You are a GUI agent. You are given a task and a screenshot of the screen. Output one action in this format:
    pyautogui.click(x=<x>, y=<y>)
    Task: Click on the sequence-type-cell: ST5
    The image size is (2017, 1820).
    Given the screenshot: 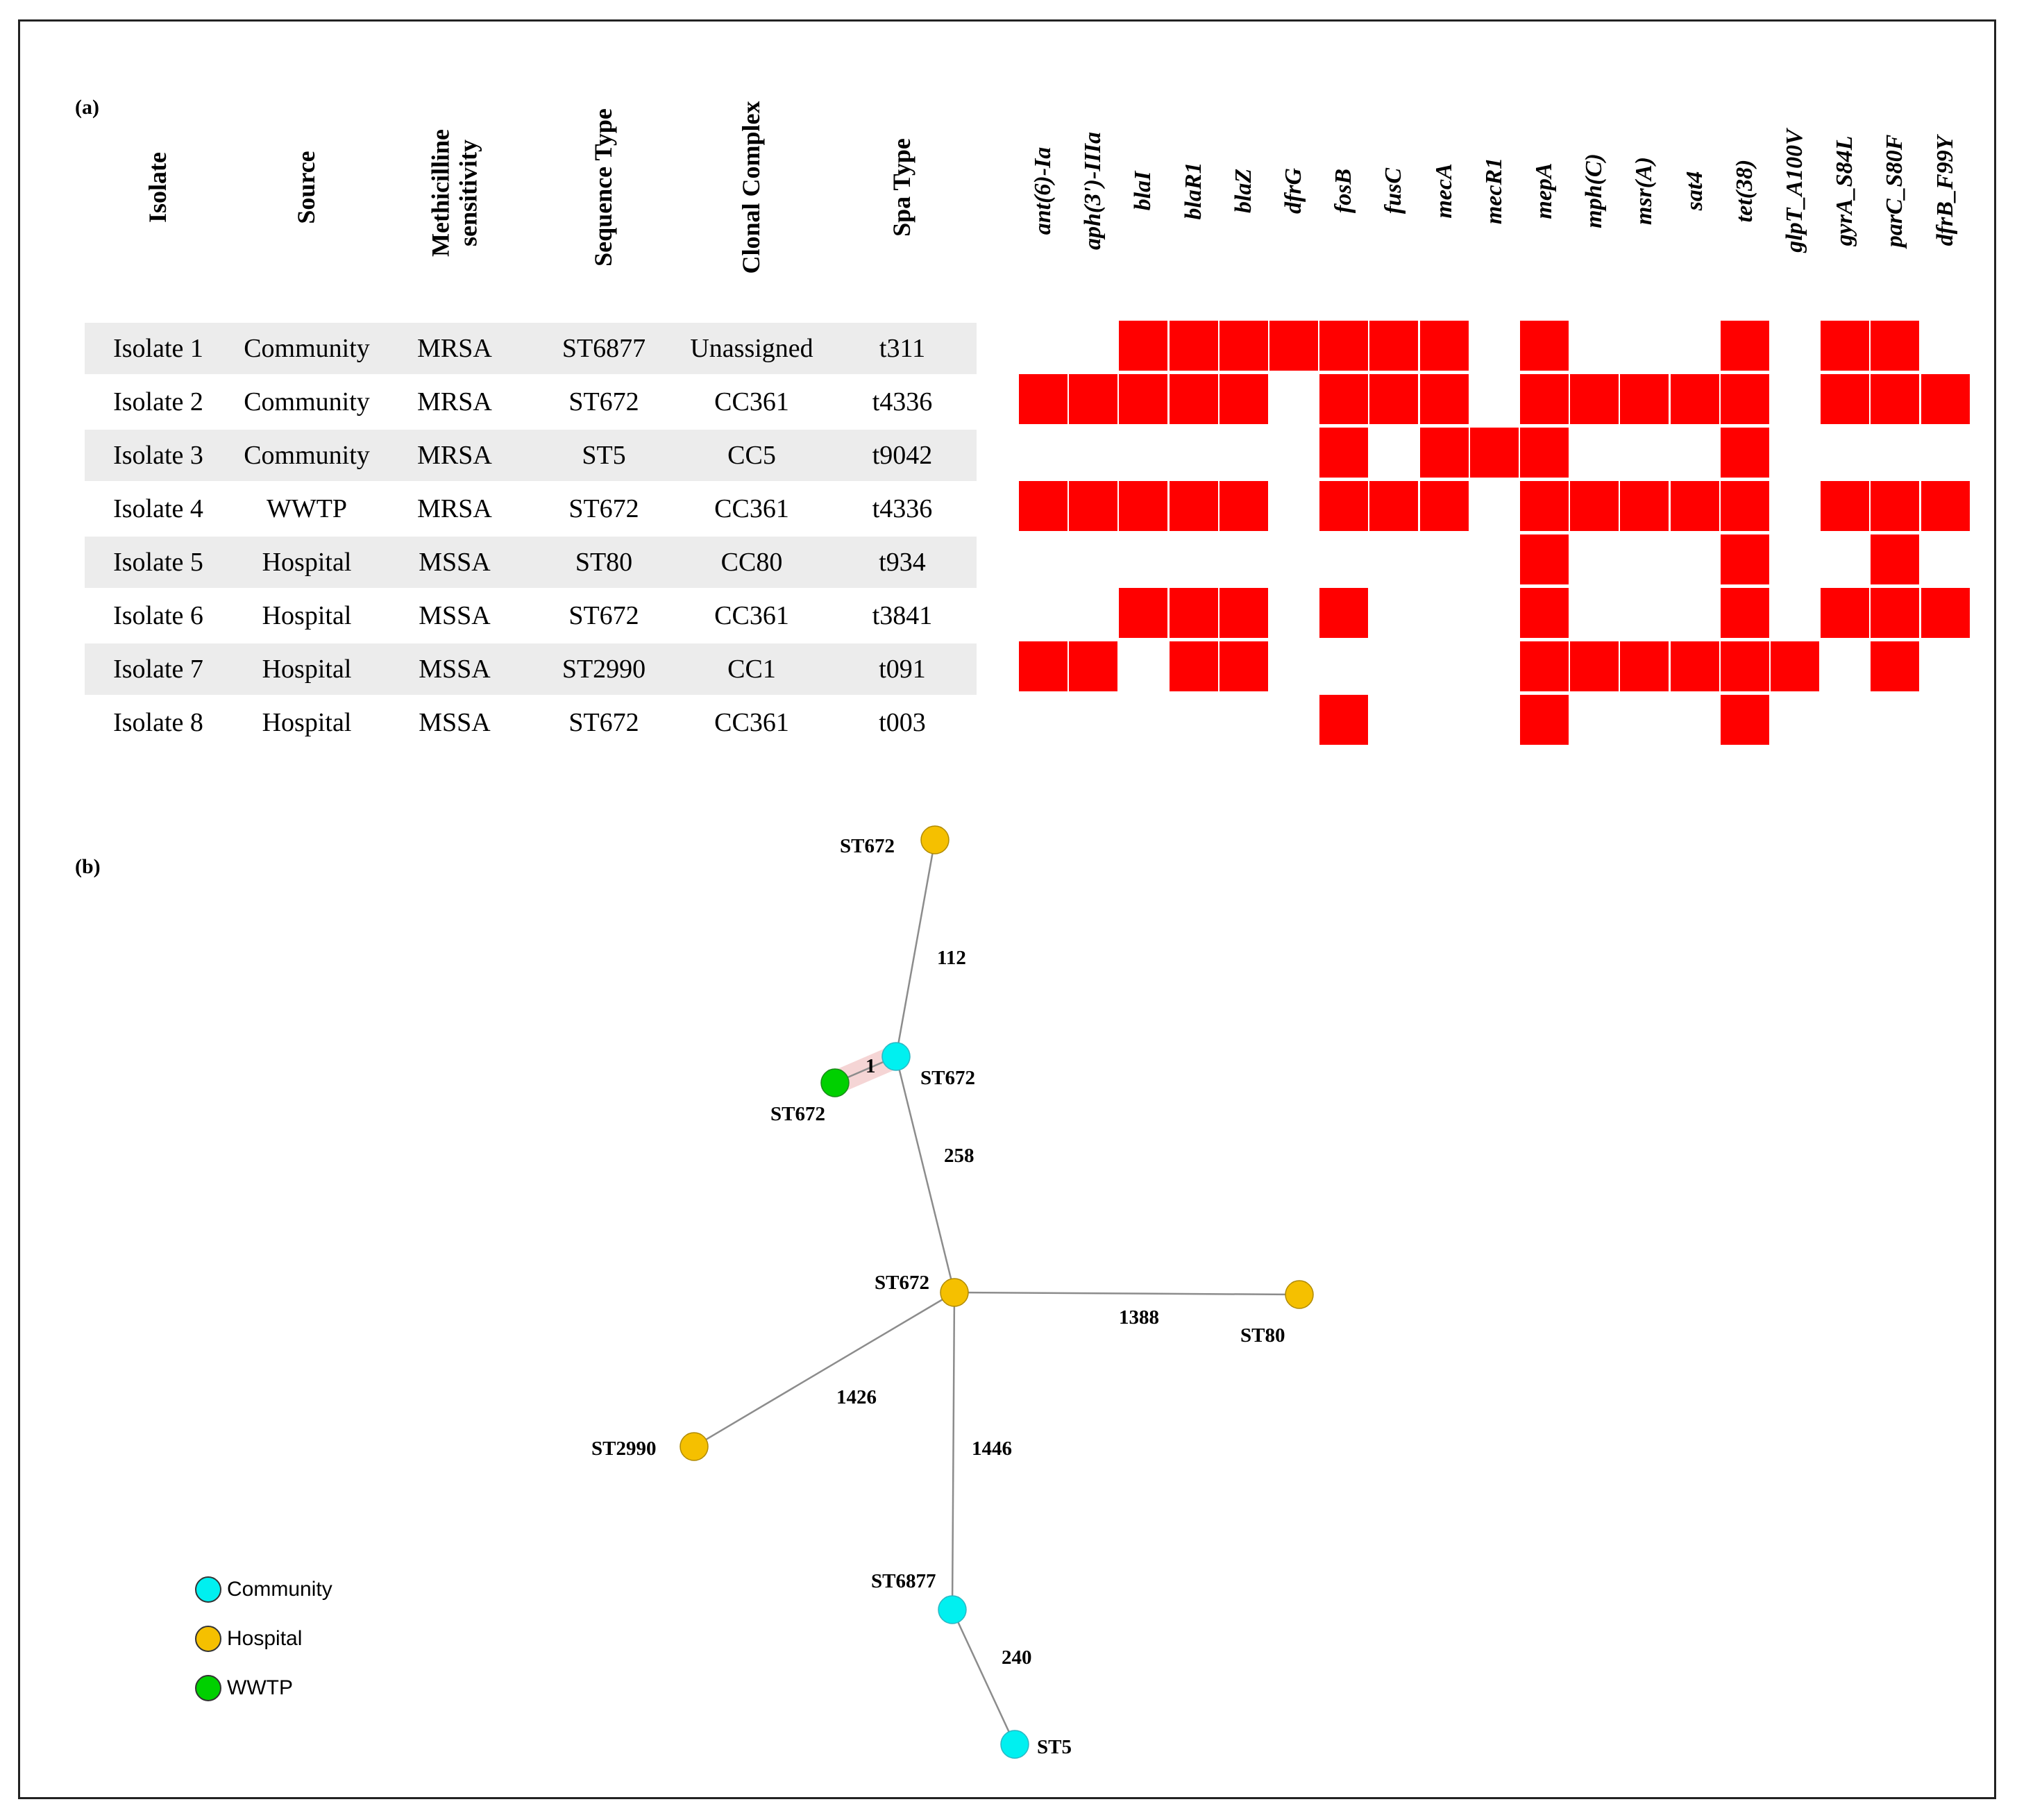 What is the action you would take?
    pyautogui.click(x=604, y=455)
    